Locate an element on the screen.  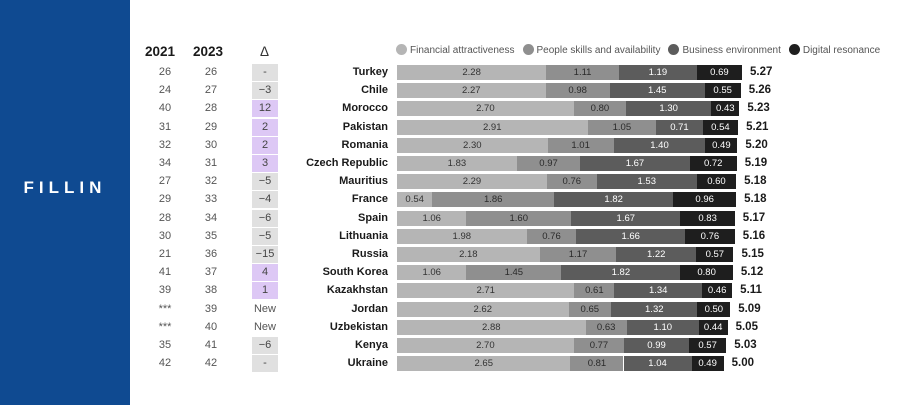
bar-segment: 0.76 is located at coordinates (551, 236).